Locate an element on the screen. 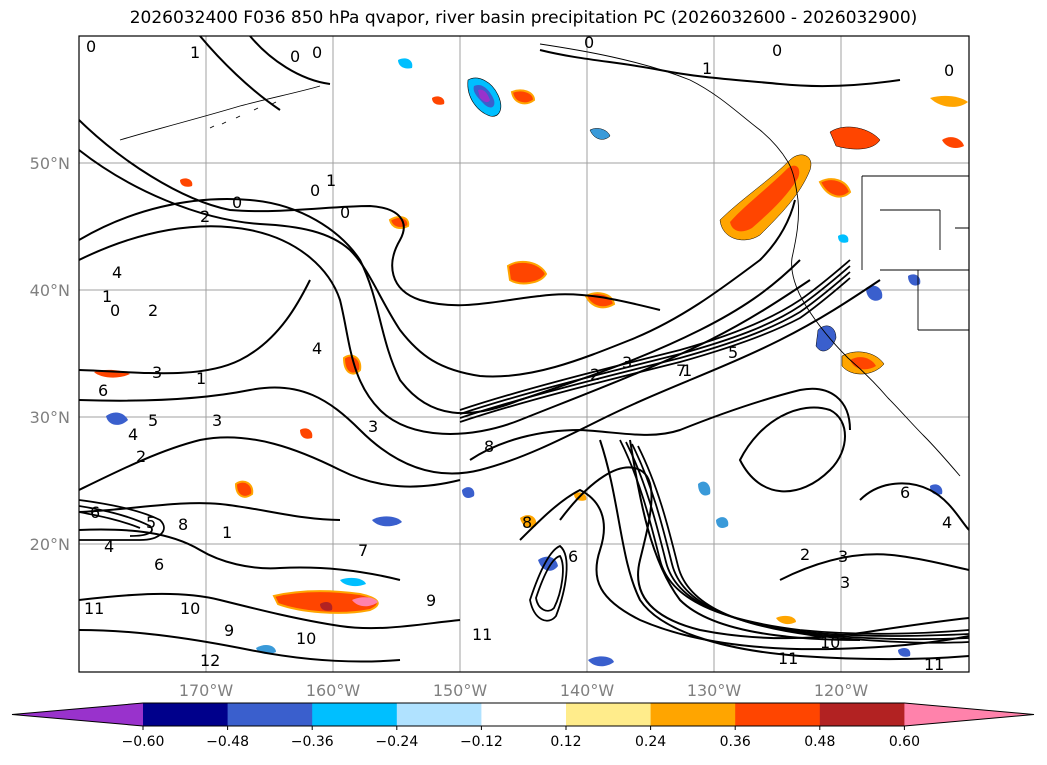 The image size is (1047, 765). colorbar-tick-label: −0.48 is located at coordinates (227, 742).